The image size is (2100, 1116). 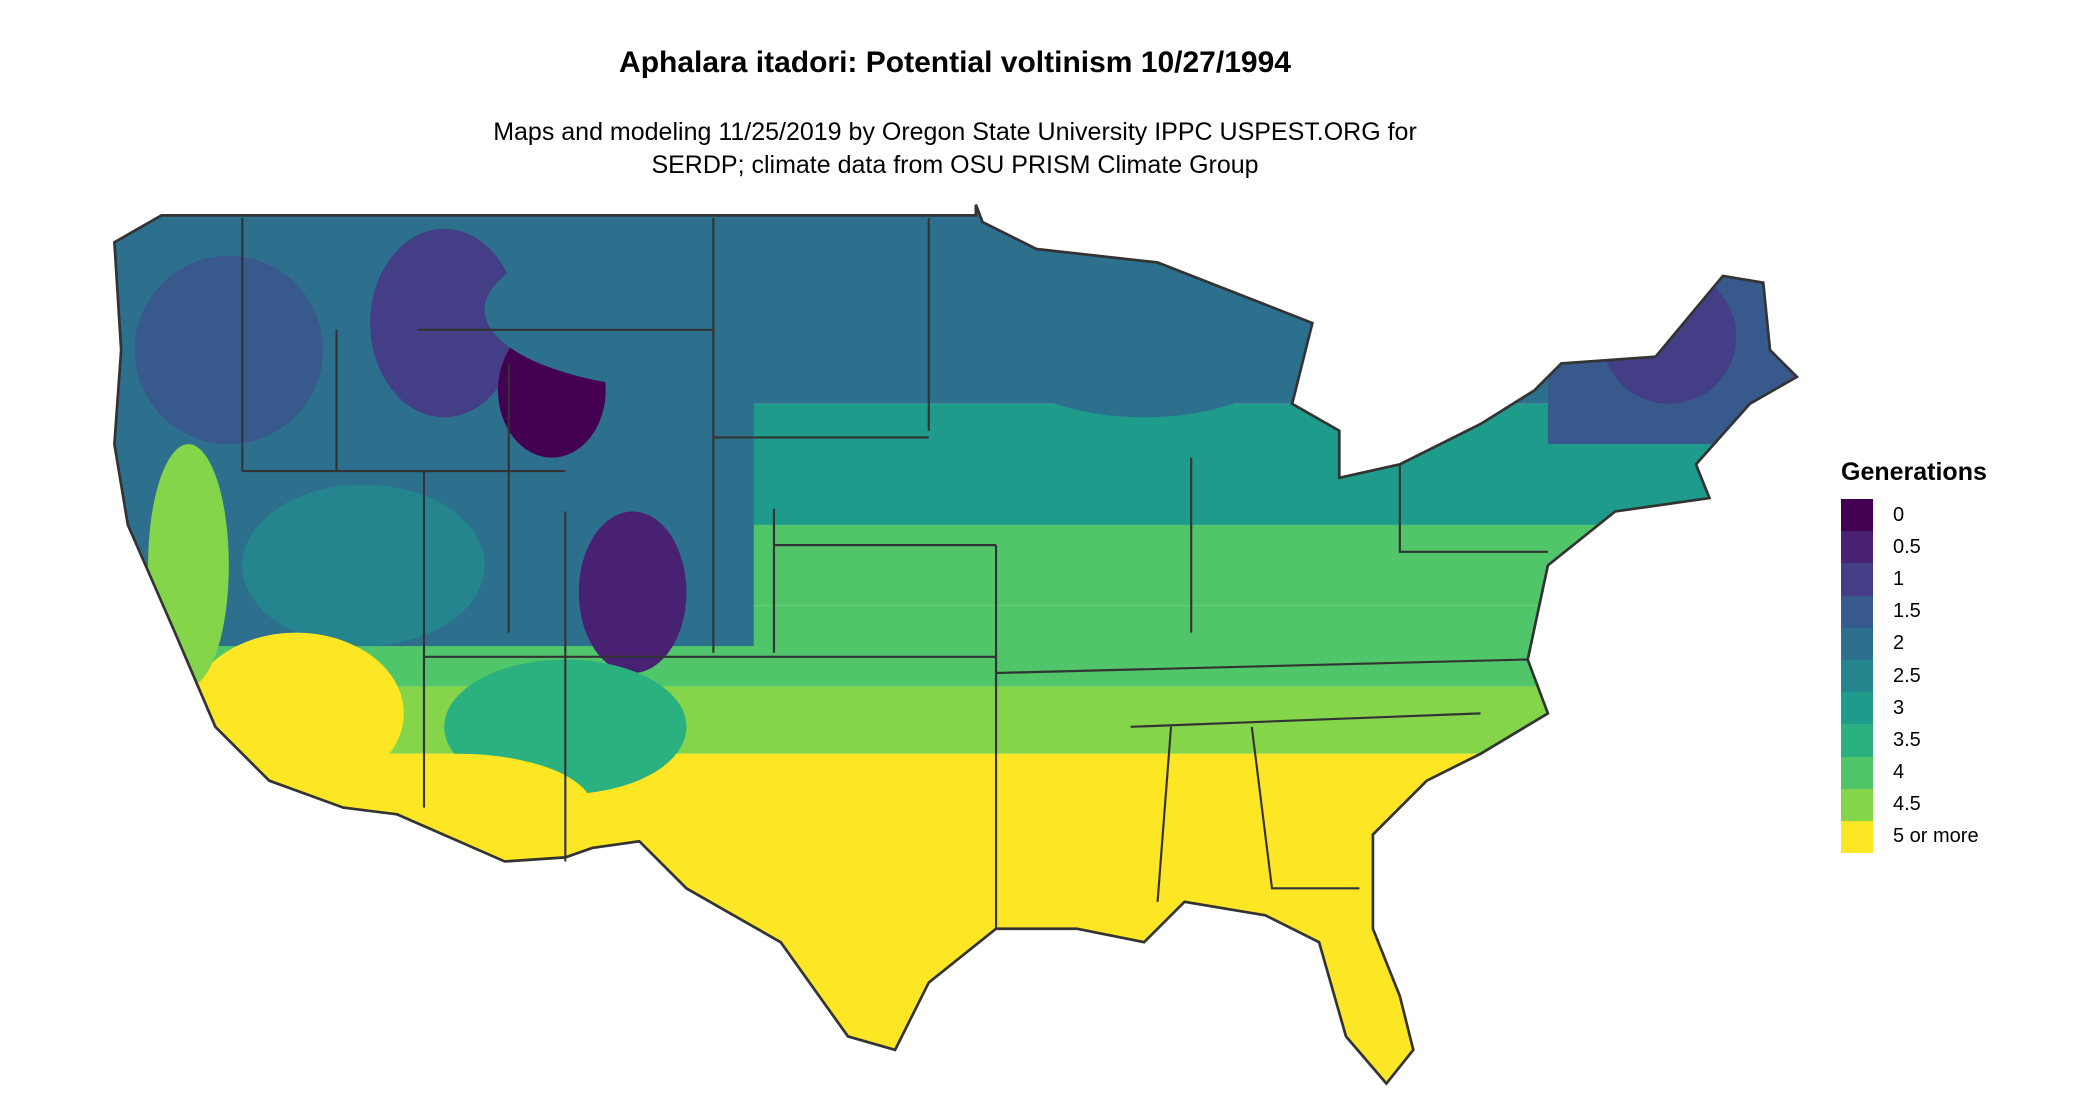 I want to click on legend-title: Generations, so click(x=1914, y=472).